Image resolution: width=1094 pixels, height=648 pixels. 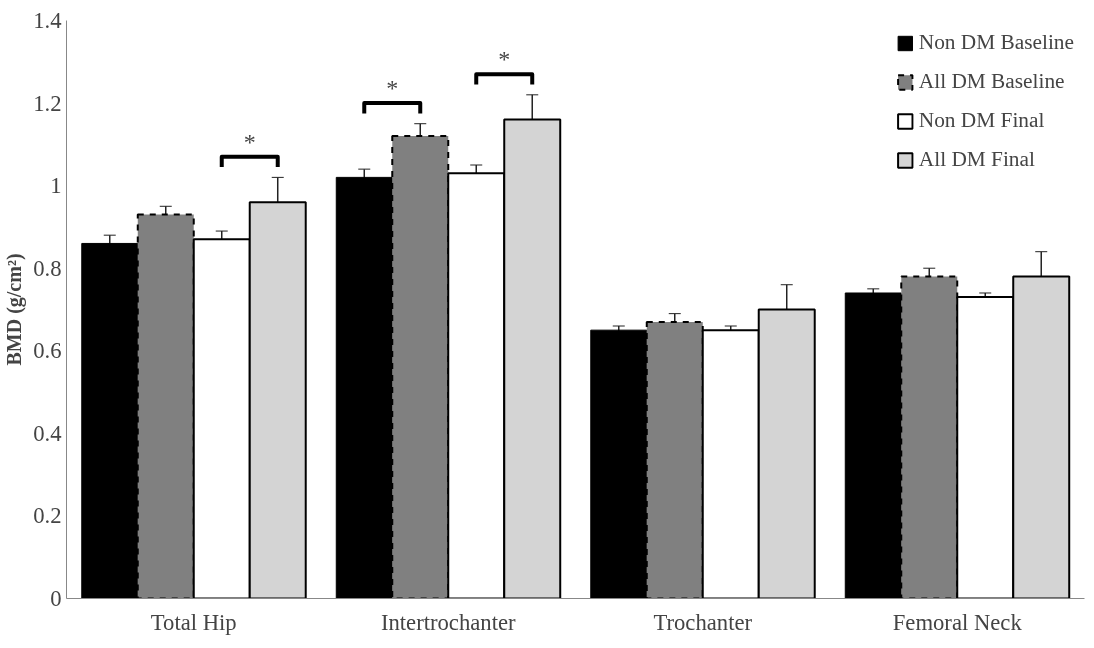 I want to click on y-tick-label: 1.4, so click(x=47, y=20).